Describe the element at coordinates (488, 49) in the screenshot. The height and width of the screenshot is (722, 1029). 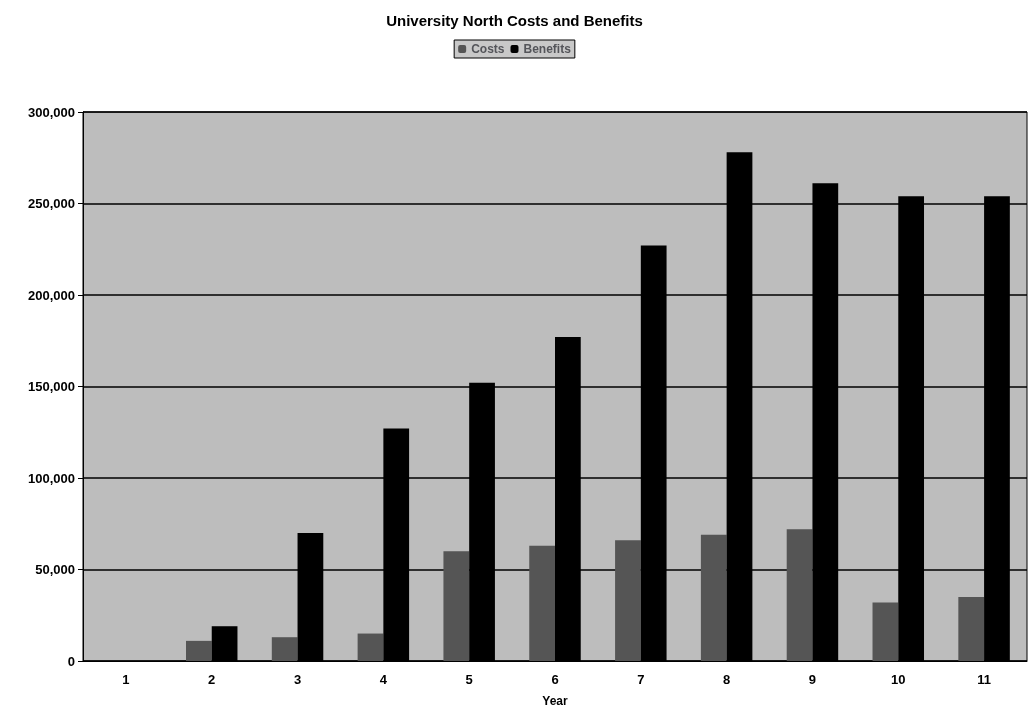
I see `legend-label: Costs` at that location.